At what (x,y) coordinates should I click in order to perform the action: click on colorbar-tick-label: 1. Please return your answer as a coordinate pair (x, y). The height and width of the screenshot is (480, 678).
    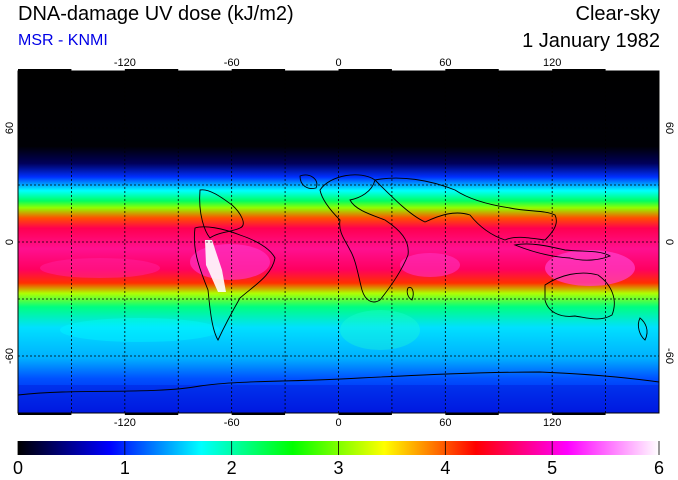
    Looking at the image, I should click on (124, 468).